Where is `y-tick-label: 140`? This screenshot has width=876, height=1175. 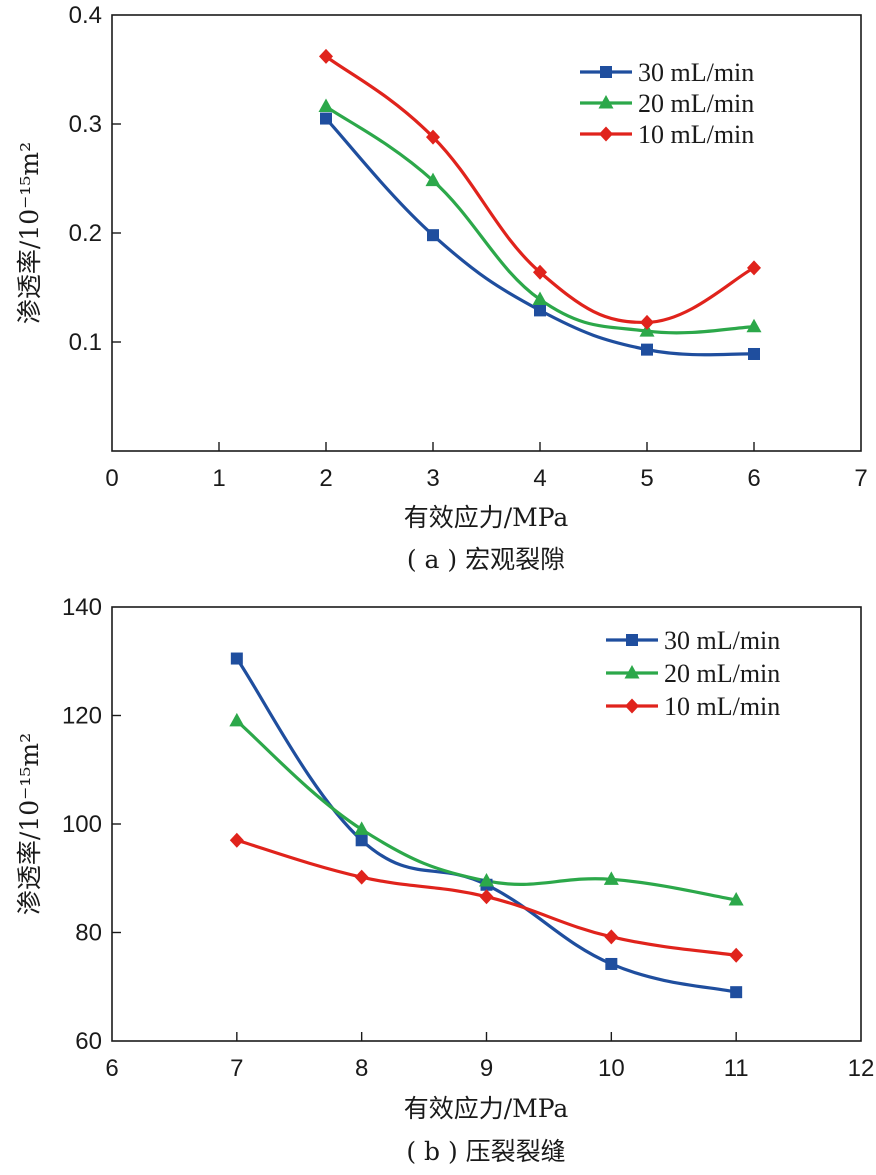 y-tick-label: 140 is located at coordinates (82, 607).